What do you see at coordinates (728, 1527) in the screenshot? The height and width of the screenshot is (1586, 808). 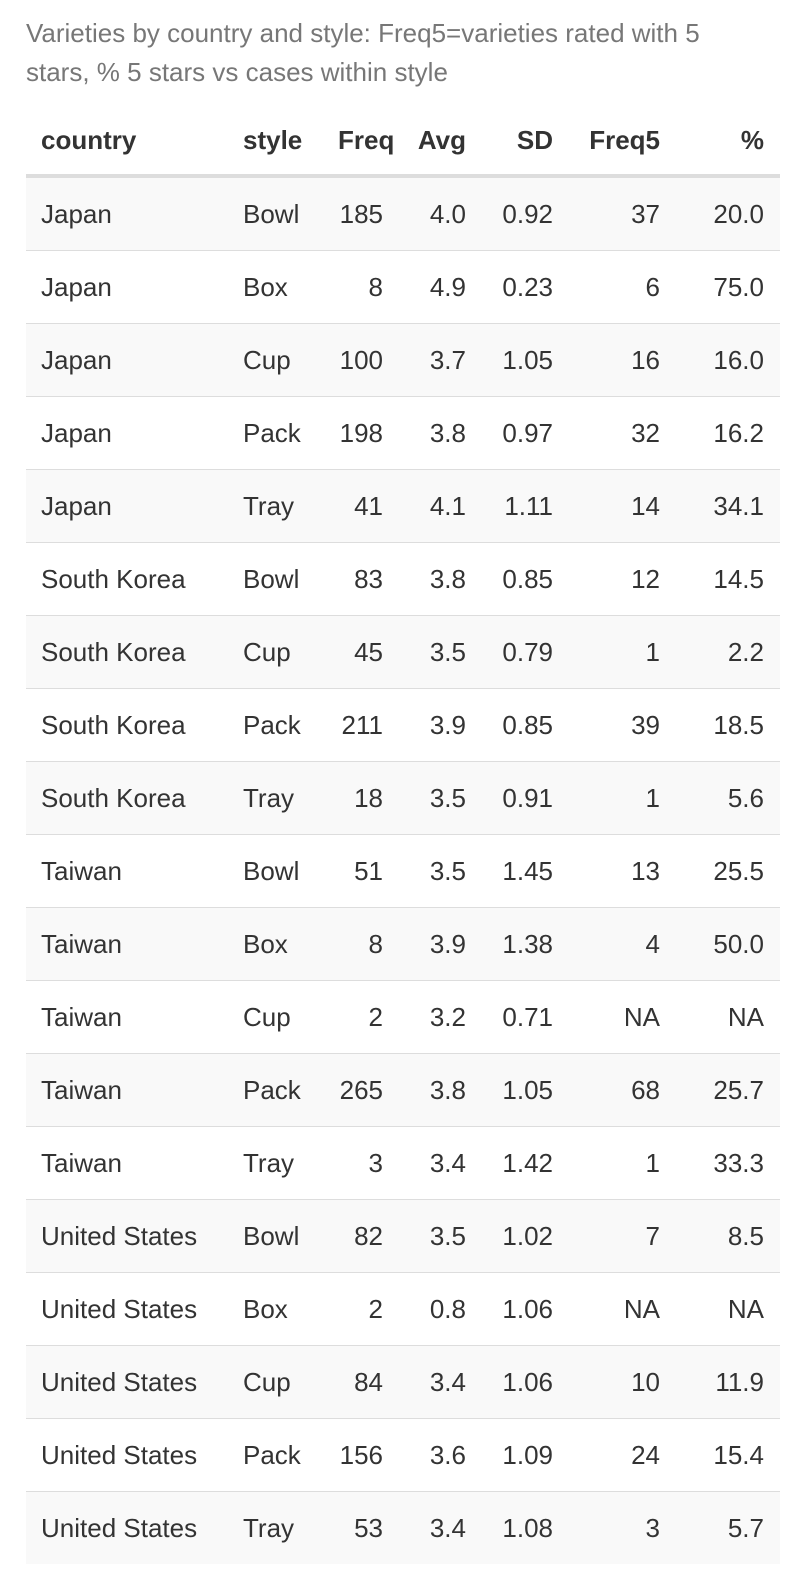 I see `cell-percent: 5.7` at bounding box center [728, 1527].